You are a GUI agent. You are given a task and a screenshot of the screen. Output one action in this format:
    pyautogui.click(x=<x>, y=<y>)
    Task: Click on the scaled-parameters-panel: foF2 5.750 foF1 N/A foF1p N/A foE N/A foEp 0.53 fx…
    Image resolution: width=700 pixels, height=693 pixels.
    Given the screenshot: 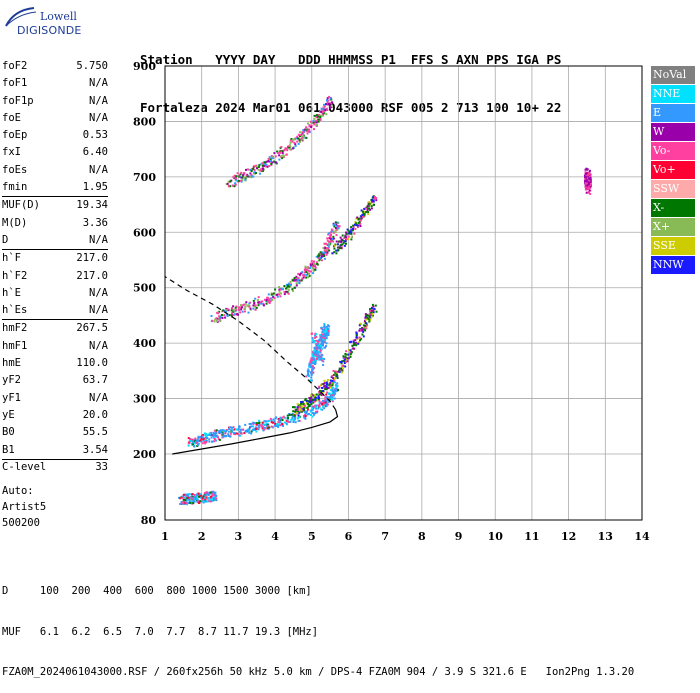 What is the action you would take?
    pyautogui.click(x=55, y=259)
    